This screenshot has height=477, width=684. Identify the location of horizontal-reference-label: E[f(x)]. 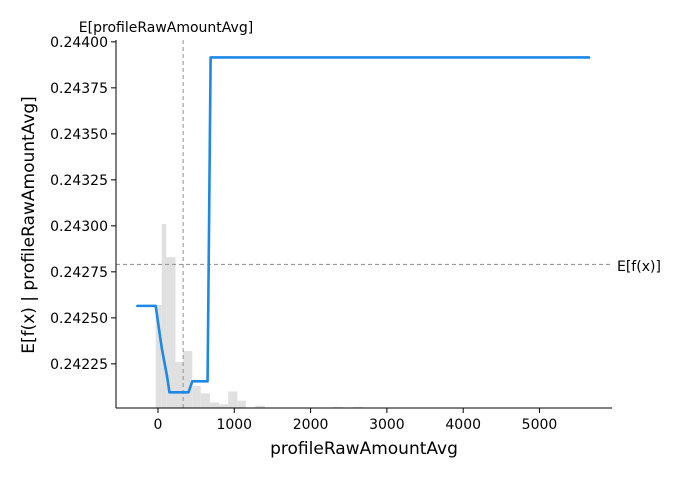
(639, 267).